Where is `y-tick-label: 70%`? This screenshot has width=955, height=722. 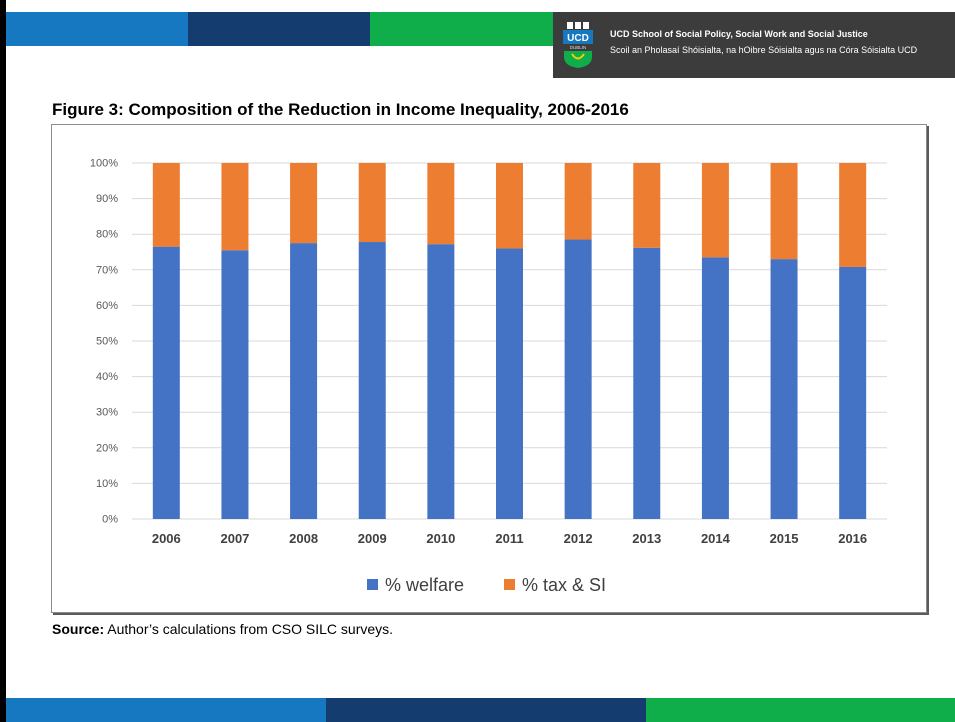 y-tick-label: 70% is located at coordinates (107, 270).